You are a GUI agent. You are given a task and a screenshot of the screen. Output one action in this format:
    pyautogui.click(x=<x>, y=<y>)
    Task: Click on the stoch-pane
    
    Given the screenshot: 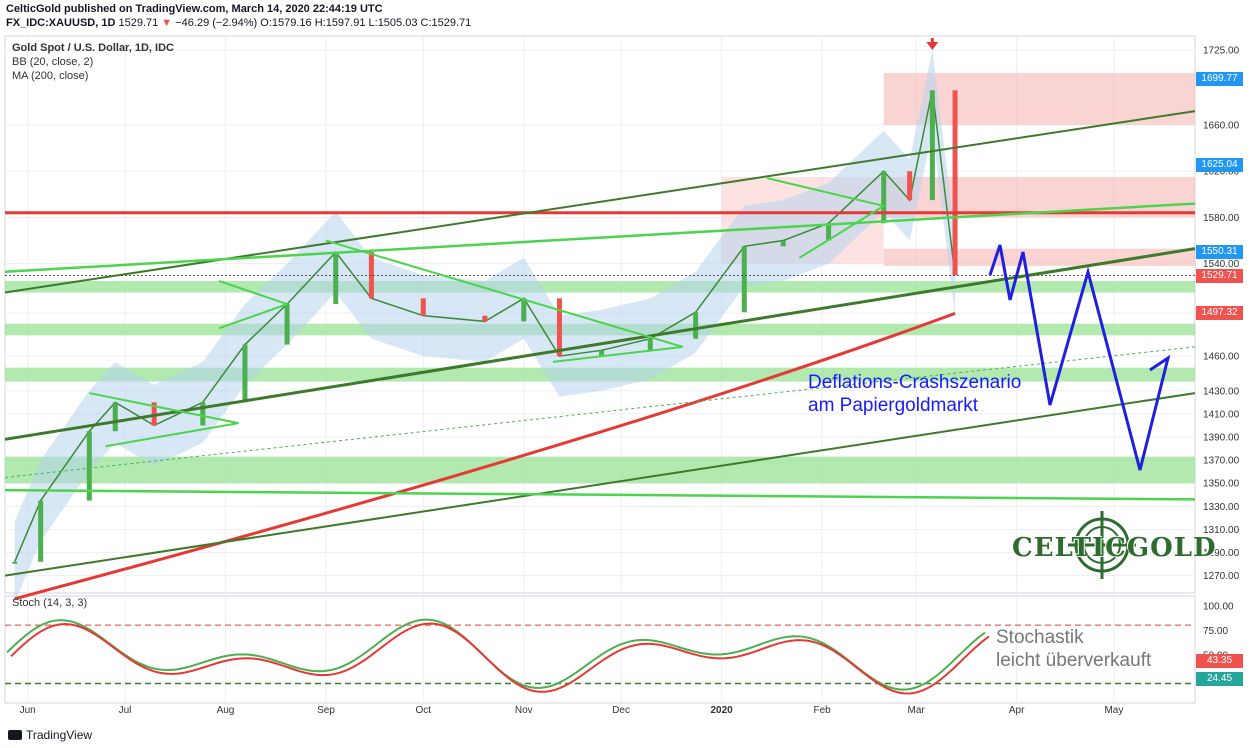 What is the action you would take?
    pyautogui.click(x=600, y=649)
    